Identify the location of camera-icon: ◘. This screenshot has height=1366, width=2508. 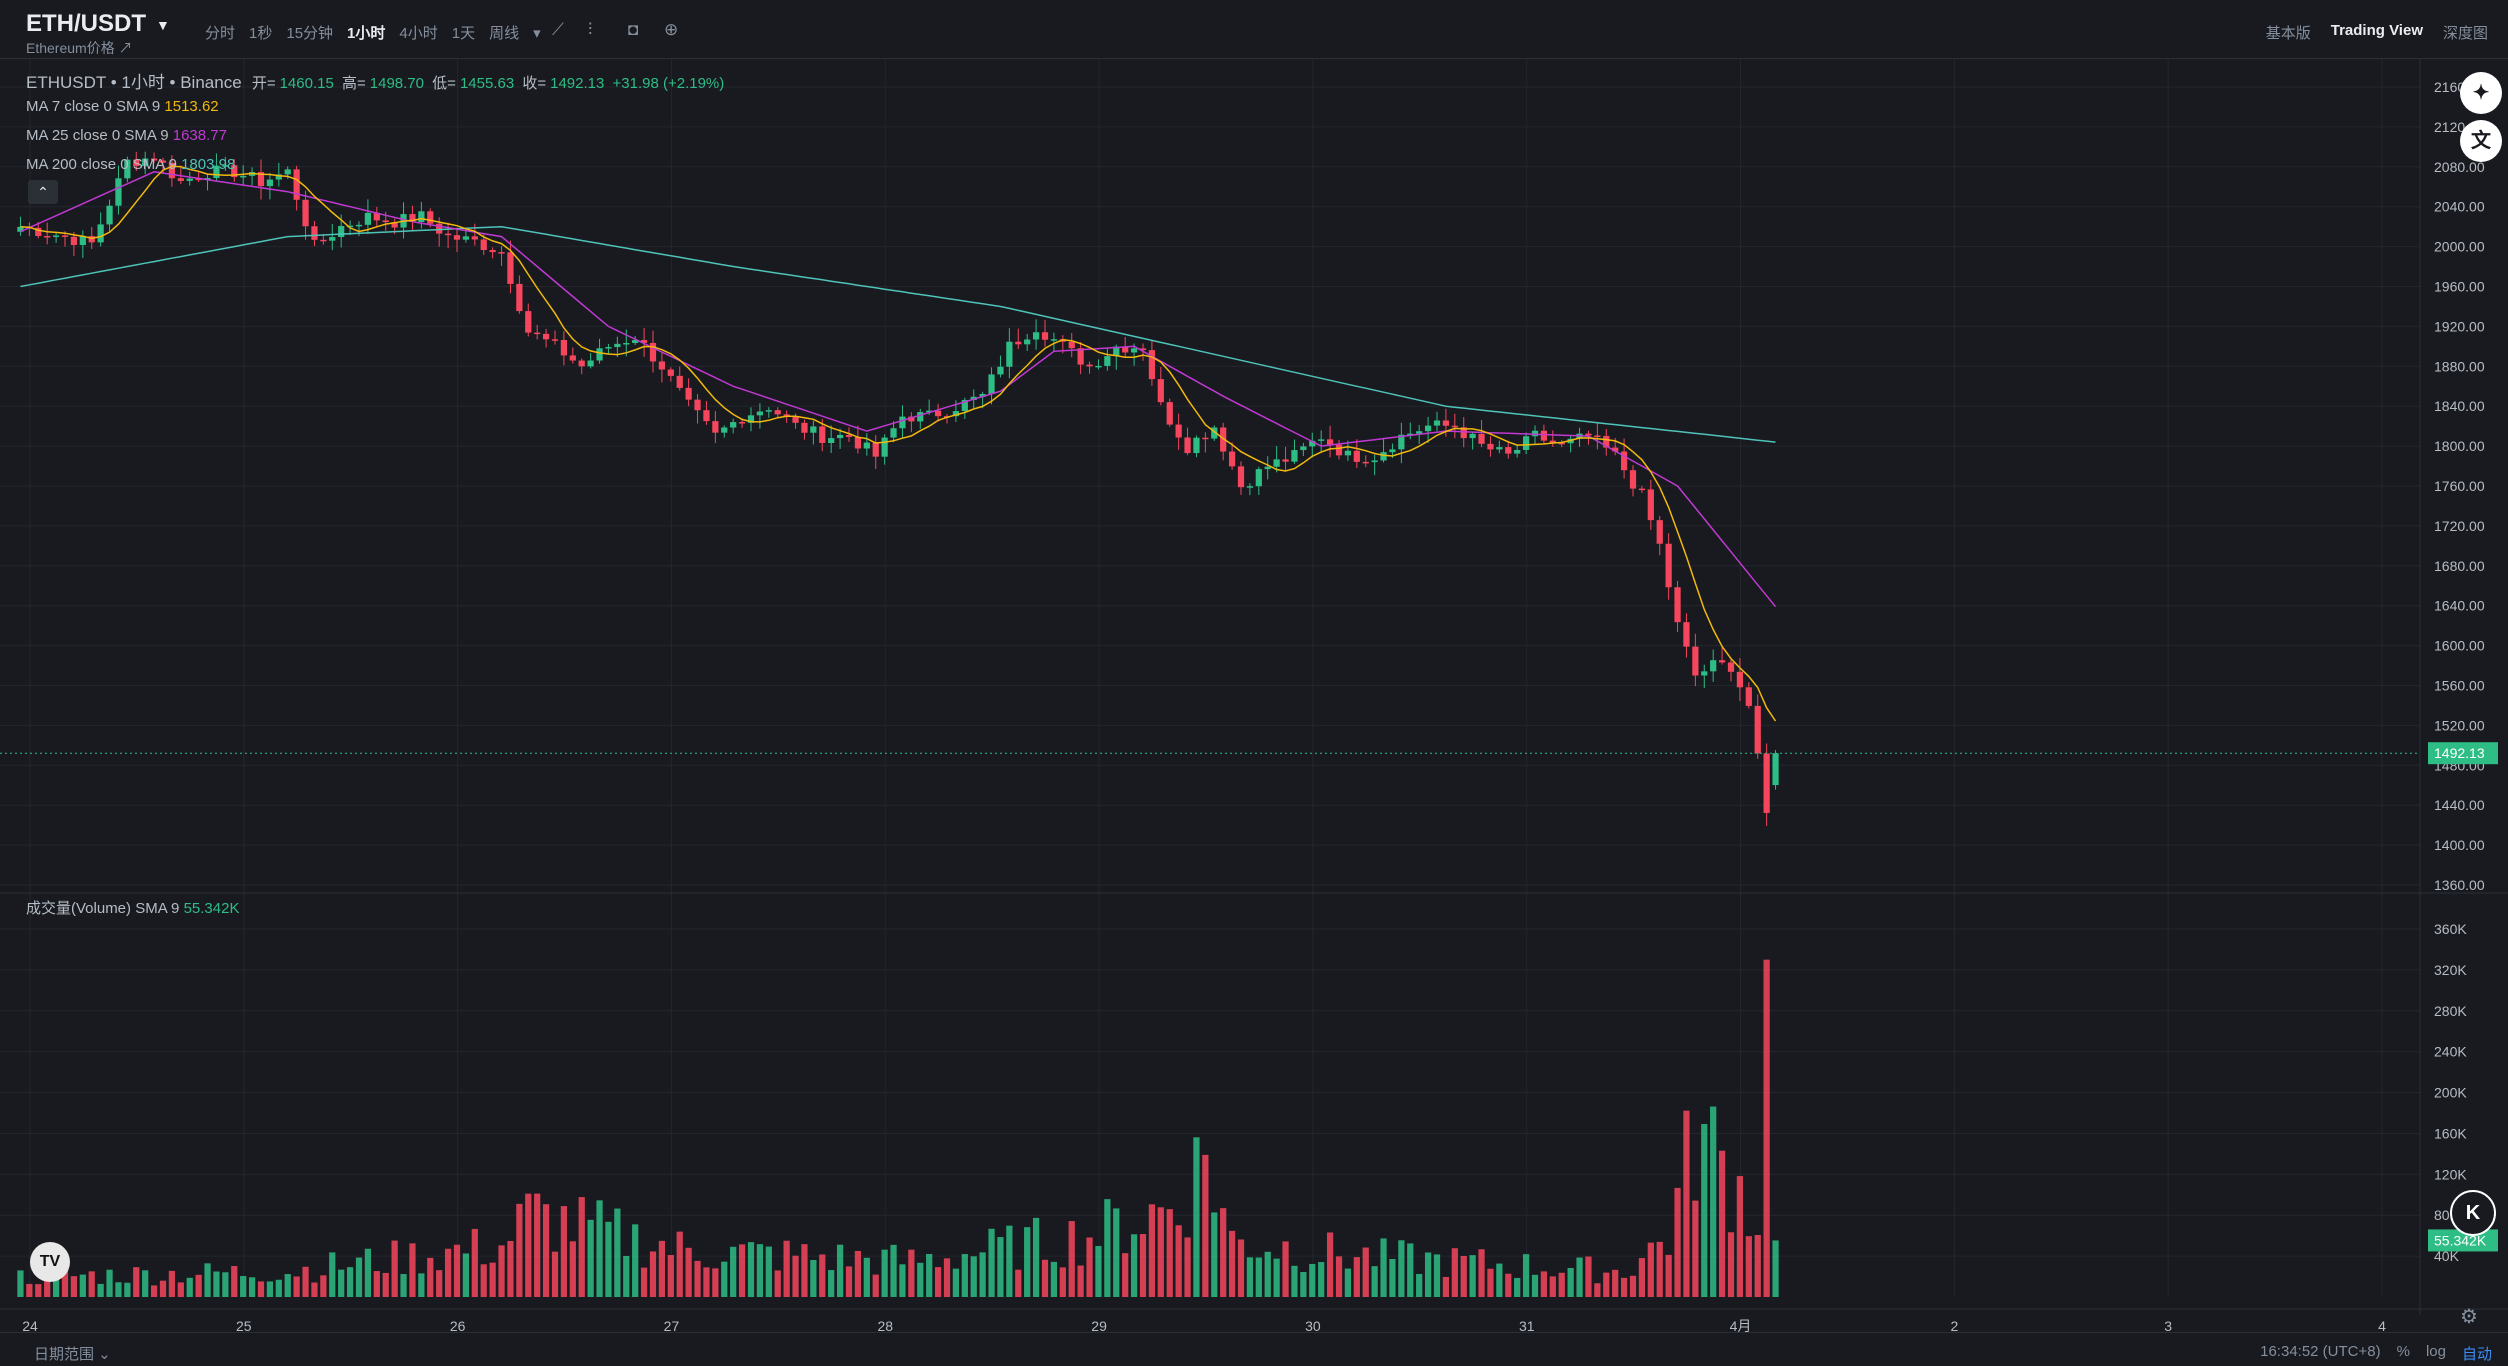
(633, 29).